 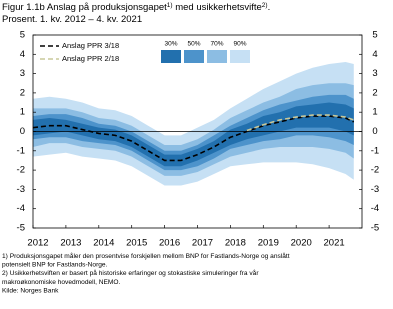 I want to click on y2-tick-label: -2, so click(x=375, y=170).